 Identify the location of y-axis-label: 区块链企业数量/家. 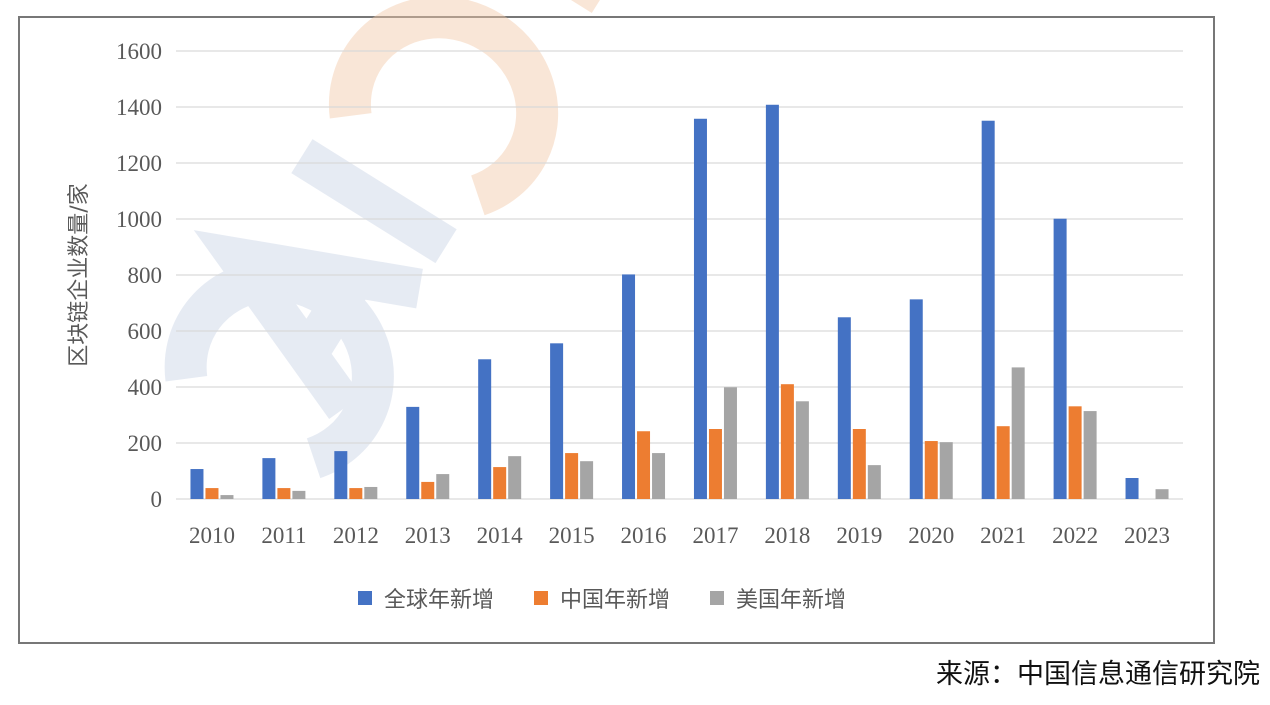
(79, 274).